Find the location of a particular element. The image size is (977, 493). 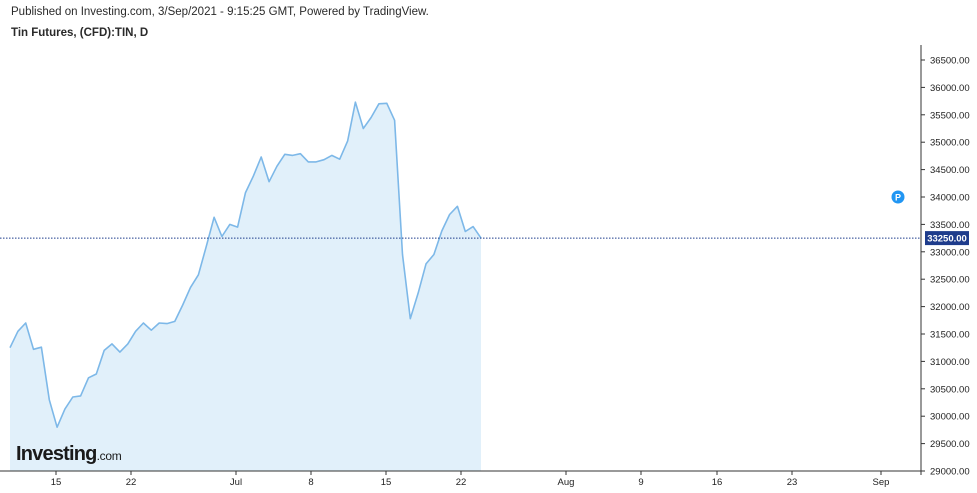

last-price-box is located at coordinates (947, 238).